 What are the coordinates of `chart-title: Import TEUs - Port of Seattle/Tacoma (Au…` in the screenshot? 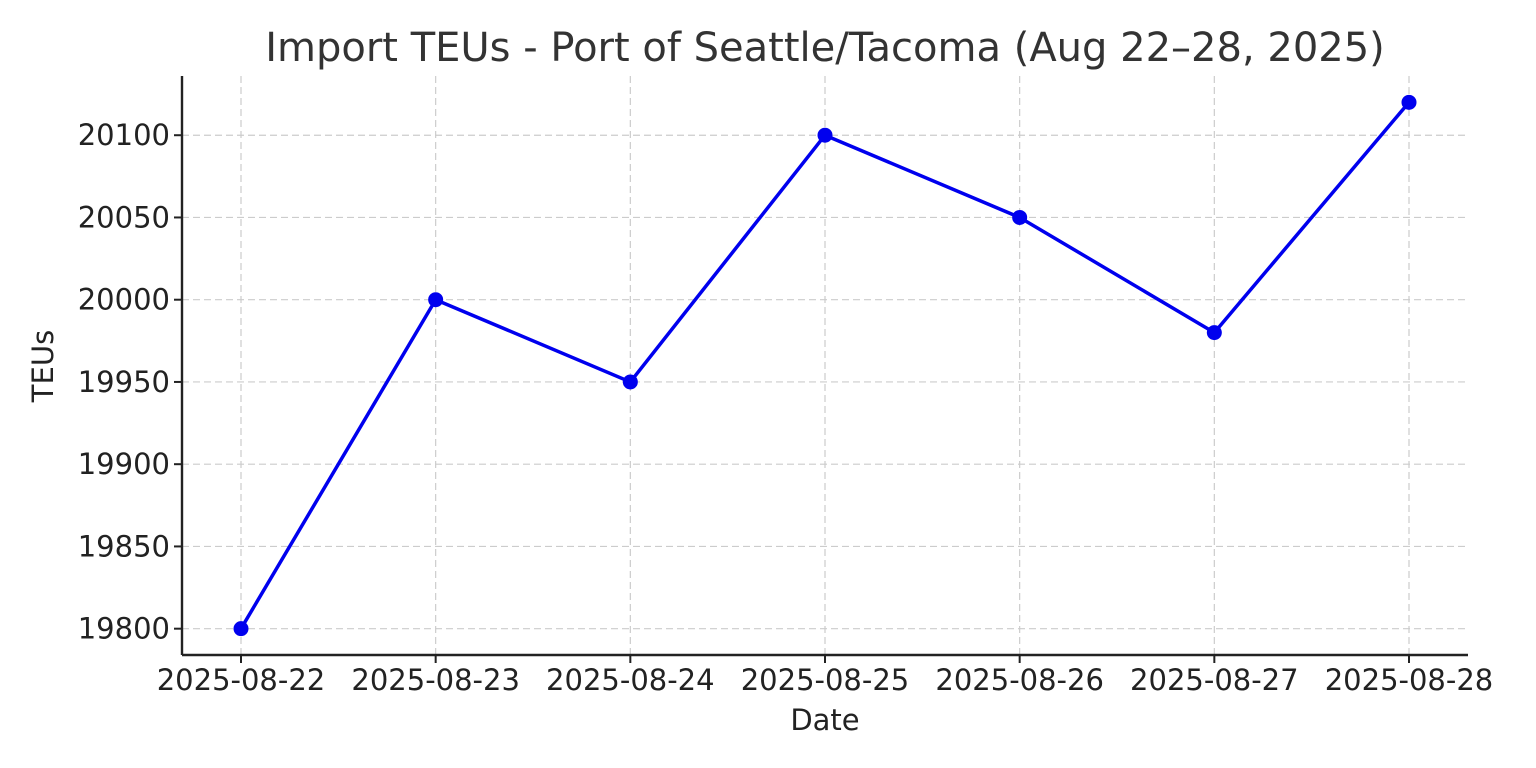 It's located at (825, 48).